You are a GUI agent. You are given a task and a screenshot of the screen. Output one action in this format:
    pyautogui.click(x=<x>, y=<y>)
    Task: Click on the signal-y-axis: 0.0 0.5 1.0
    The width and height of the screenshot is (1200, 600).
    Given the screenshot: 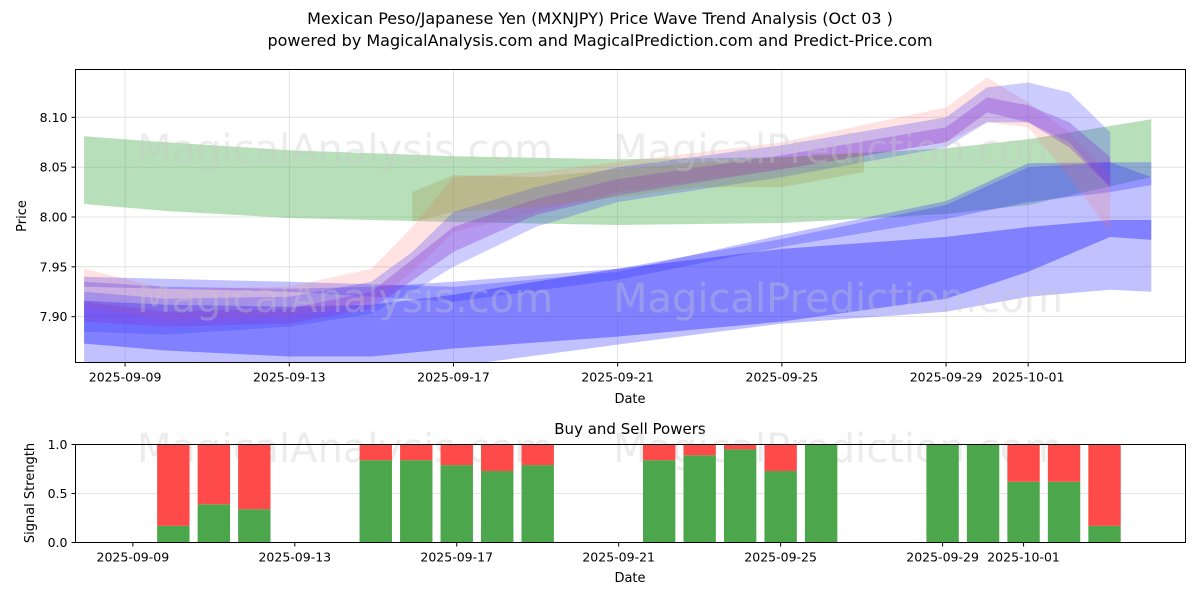 What is the action you would take?
    pyautogui.click(x=62, y=493)
    